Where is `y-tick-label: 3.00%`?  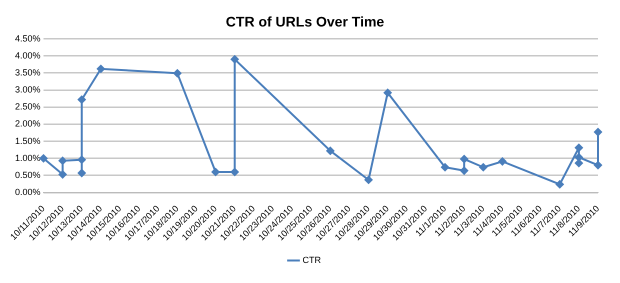 y-tick-label: 3.00% is located at coordinates (27, 89).